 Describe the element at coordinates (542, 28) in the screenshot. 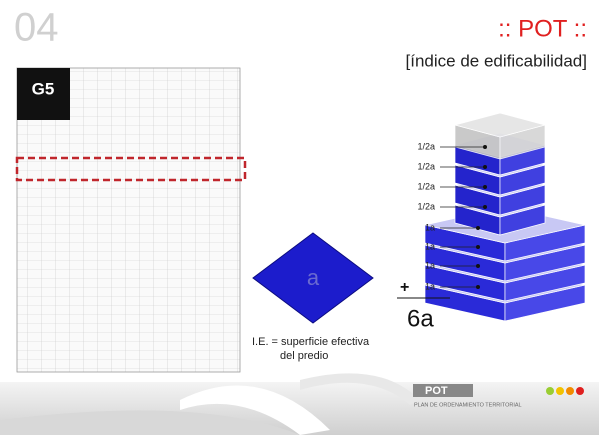

I see `slide-title: :: POT ::` at that location.